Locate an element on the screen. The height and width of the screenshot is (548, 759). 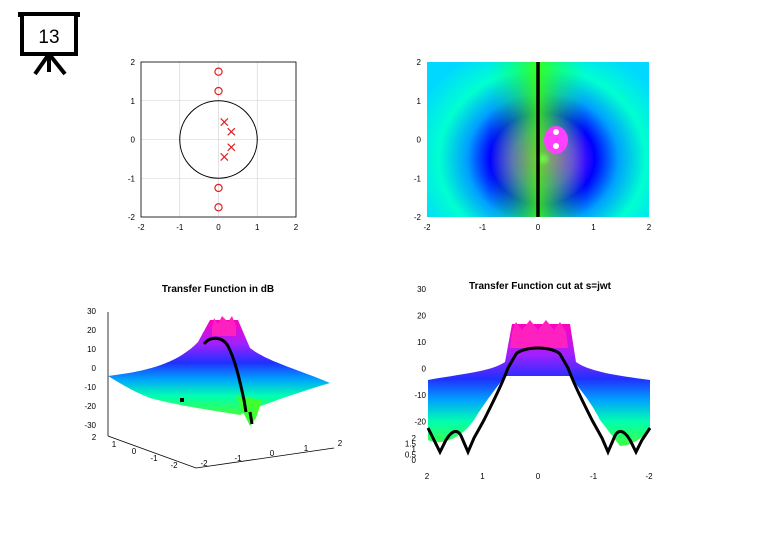
small-tick-label: 0.5 is located at coordinates (411, 455).